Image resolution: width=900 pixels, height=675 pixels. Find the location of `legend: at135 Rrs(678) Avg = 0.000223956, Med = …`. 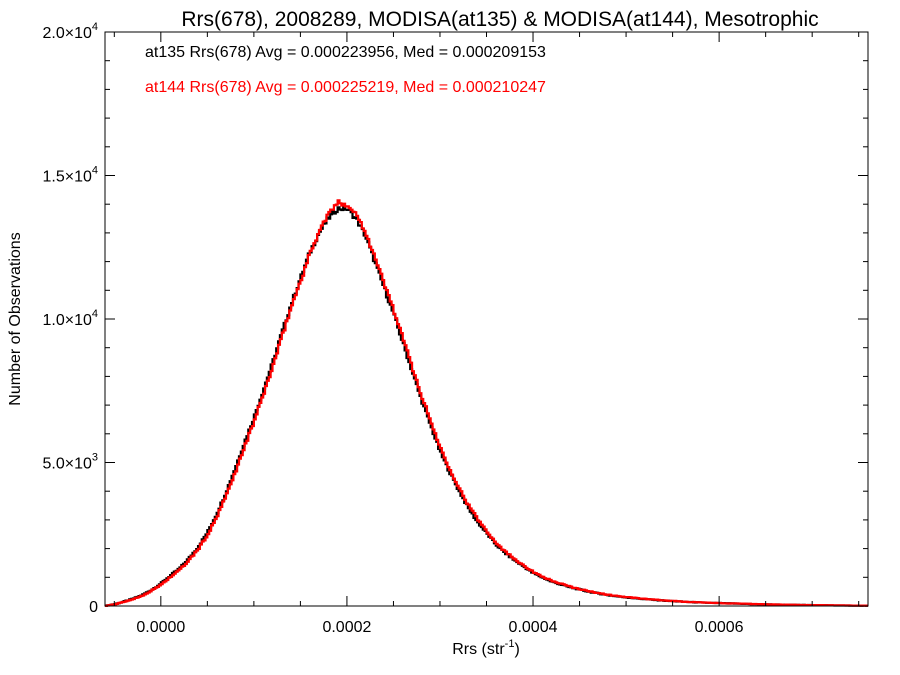

legend: at135 Rrs(678) Avg = 0.000223956, Med = … is located at coordinates (345, 70).